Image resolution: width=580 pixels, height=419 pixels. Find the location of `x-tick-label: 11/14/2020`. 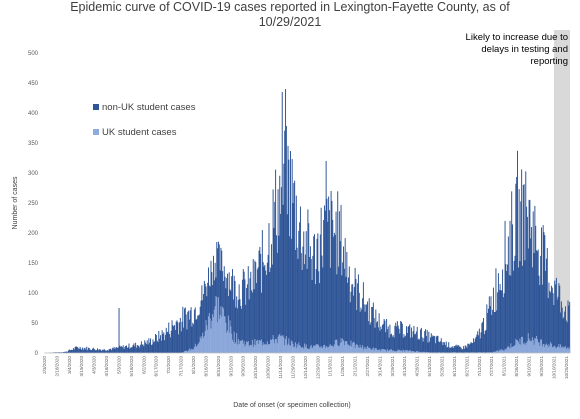

x-tick-label: 11/14/2020 is located at coordinates (280, 367).